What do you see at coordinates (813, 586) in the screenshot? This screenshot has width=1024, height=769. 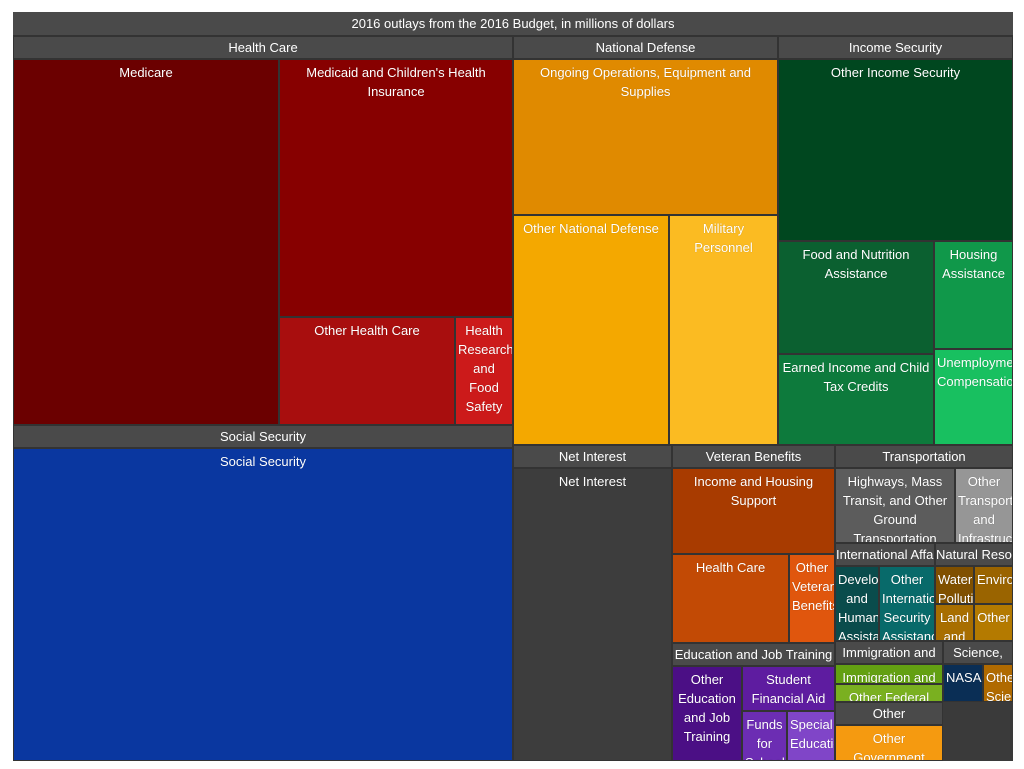 I see `cell-label: Other Veterans Benefits` at bounding box center [813, 586].